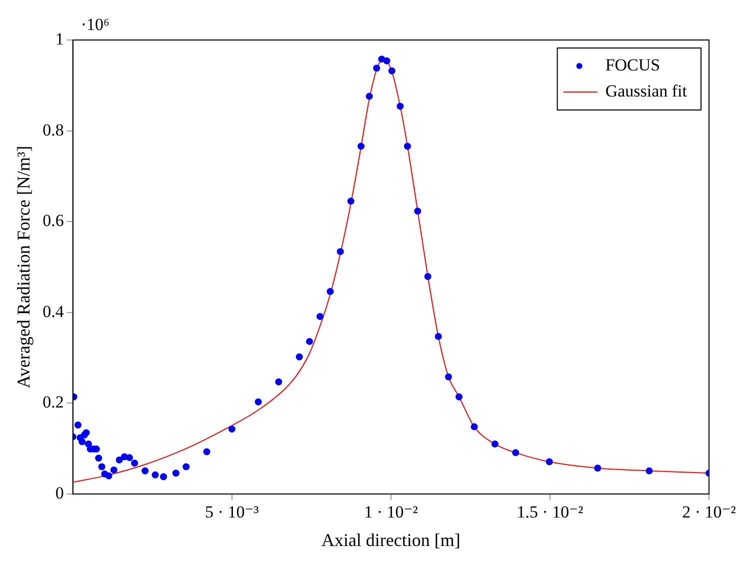  I want to click on y-tick-label: 0.2, so click(53, 402).